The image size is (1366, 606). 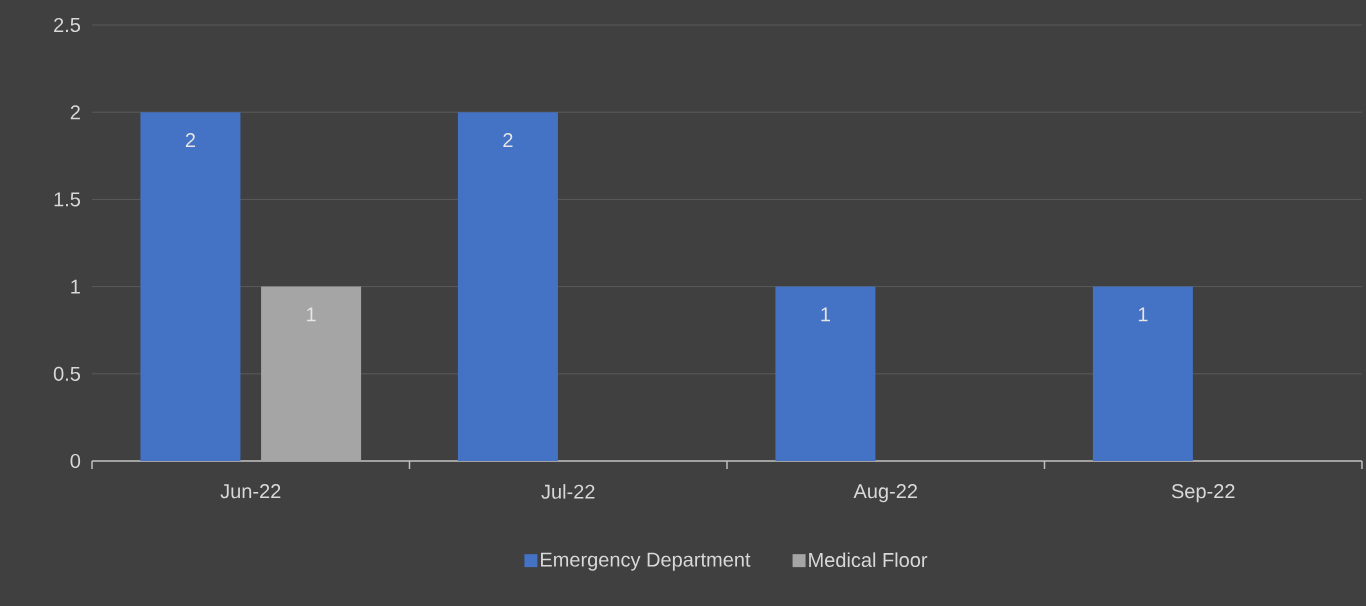 I want to click on x-tick-label: Sep-22, so click(x=1203, y=493).